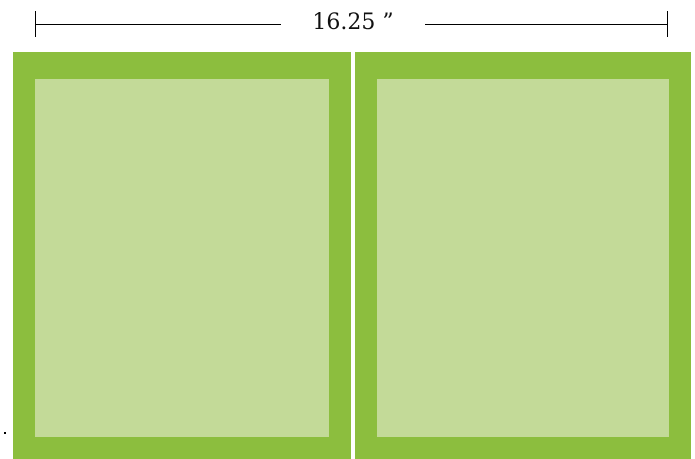  Describe the element at coordinates (353, 22) in the screenshot. I see `dimension-label: 16.25 ”` at that location.